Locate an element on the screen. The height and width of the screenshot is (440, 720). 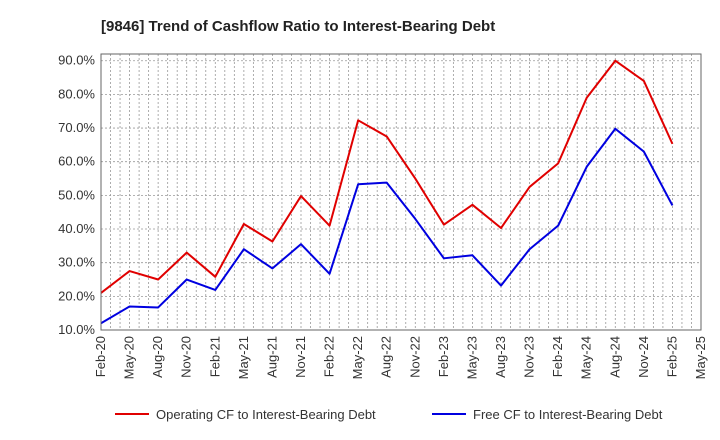
x-tick-label: Aug-22 is located at coordinates (386, 357).